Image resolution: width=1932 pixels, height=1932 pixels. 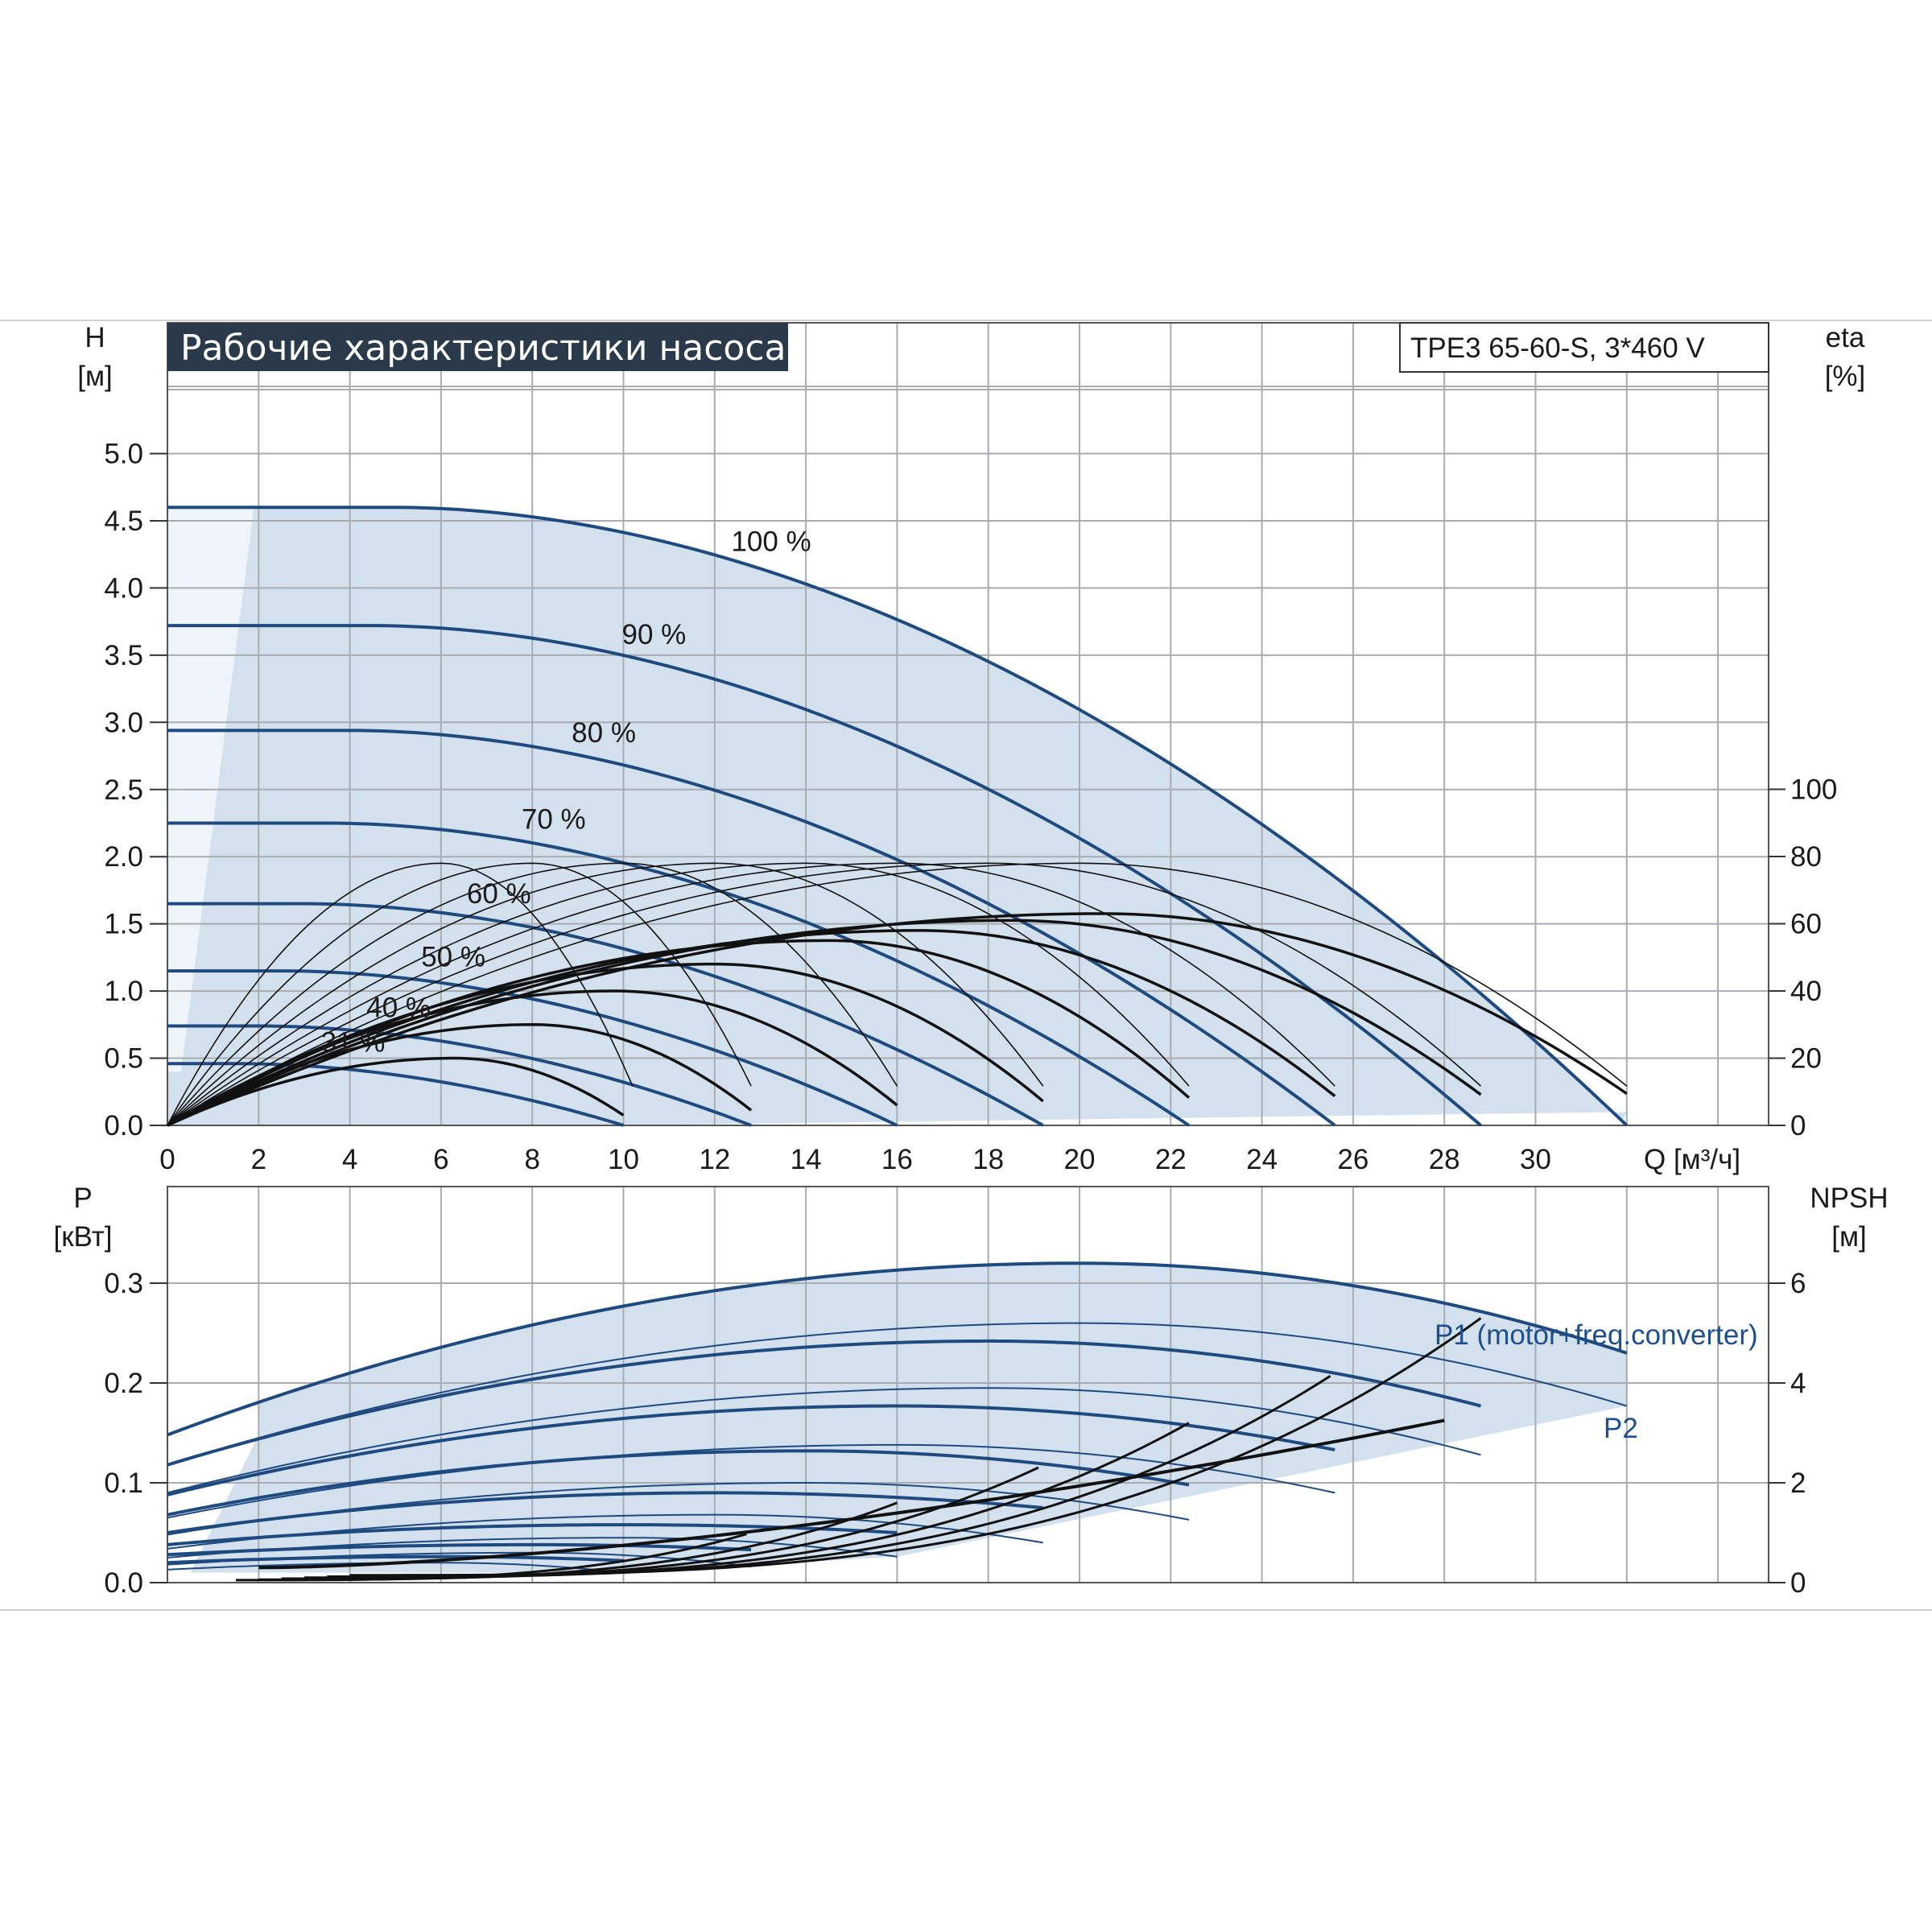 I want to click on head-tick-label: 4.0, so click(x=123, y=588).